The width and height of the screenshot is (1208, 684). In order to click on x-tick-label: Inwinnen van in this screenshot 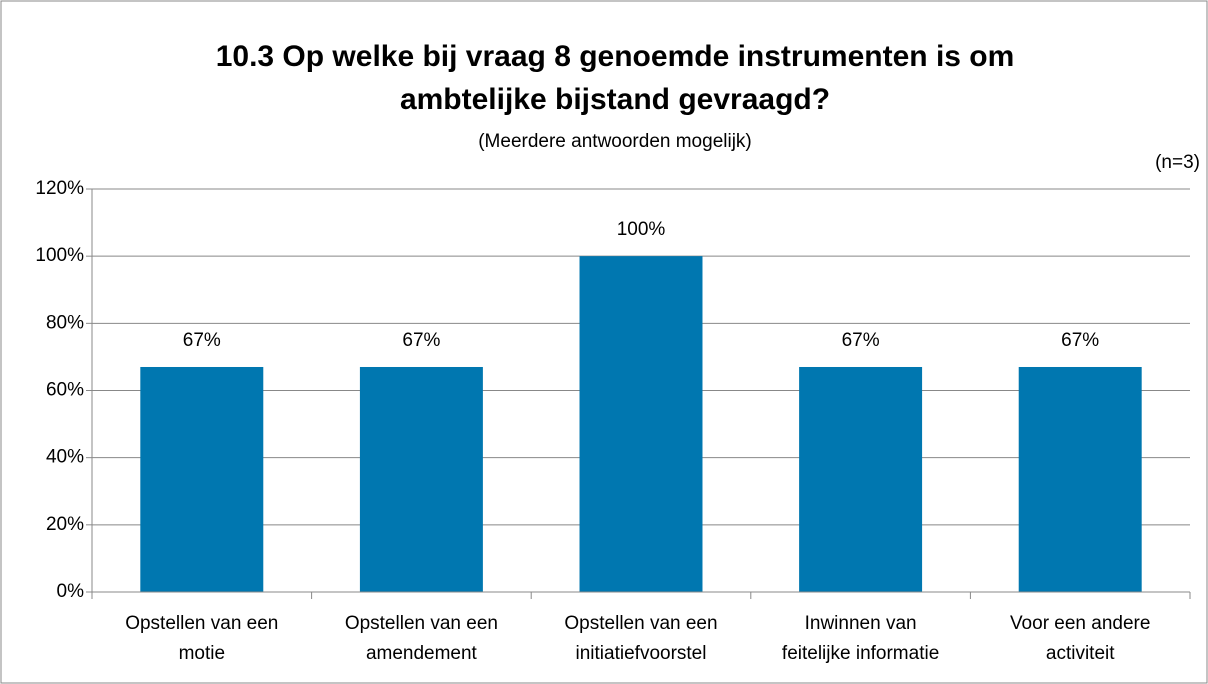, I will do `click(861, 623)`.